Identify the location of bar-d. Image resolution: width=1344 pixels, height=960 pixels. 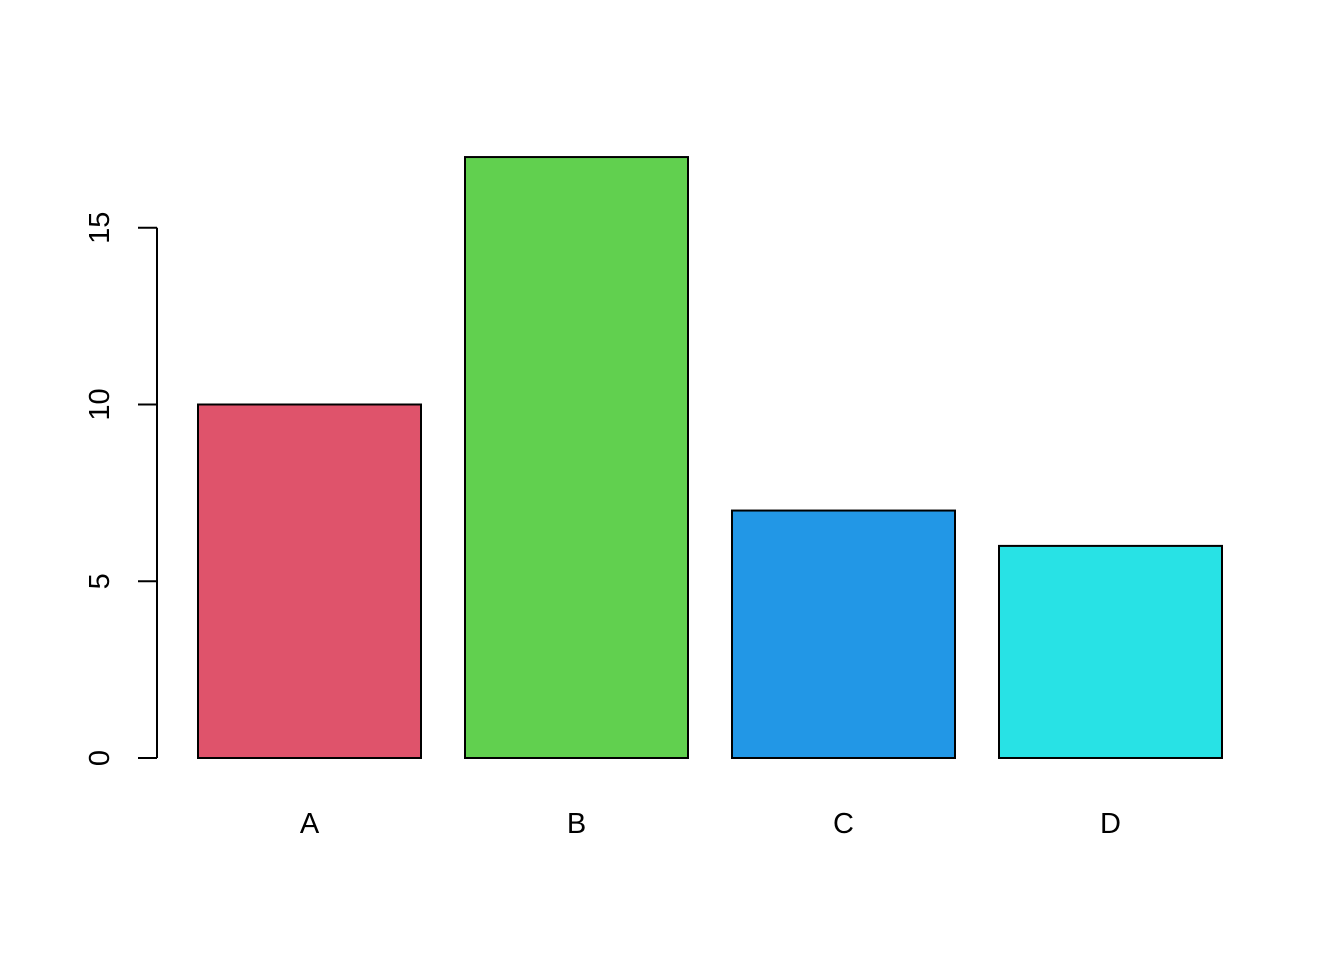
(1110, 652).